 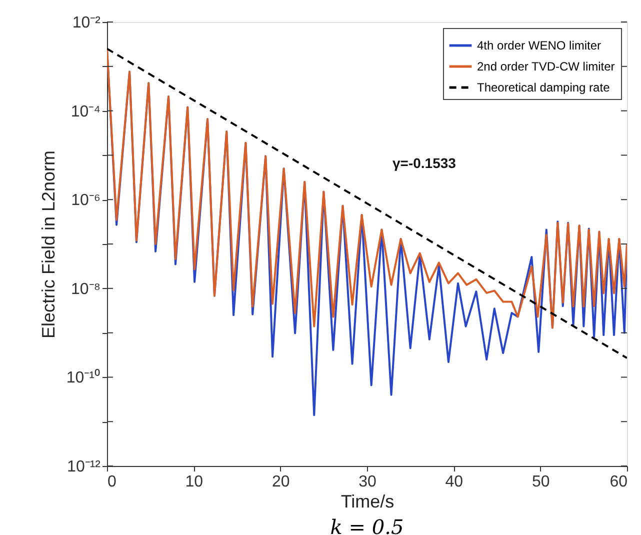 I want to click on x-tick-label: 40, so click(x=454, y=482).